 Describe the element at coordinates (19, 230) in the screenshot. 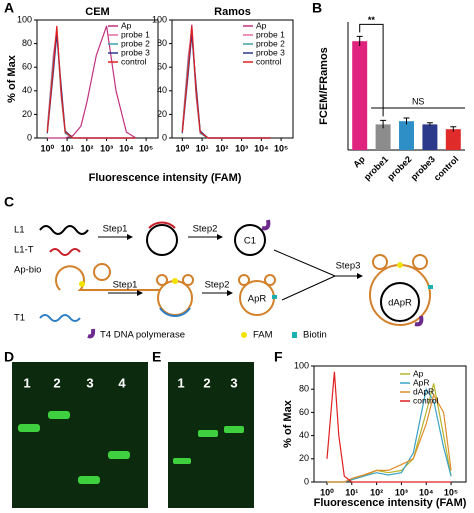

I see `label: L1` at that location.